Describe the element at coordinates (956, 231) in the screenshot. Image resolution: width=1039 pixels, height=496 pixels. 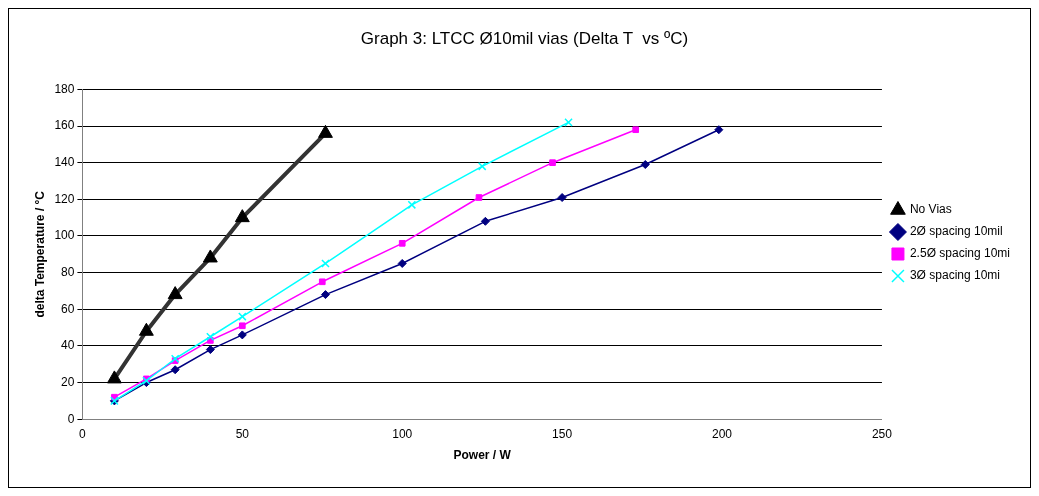
I see `legend-label: 2Ø spacing 10mil` at that location.